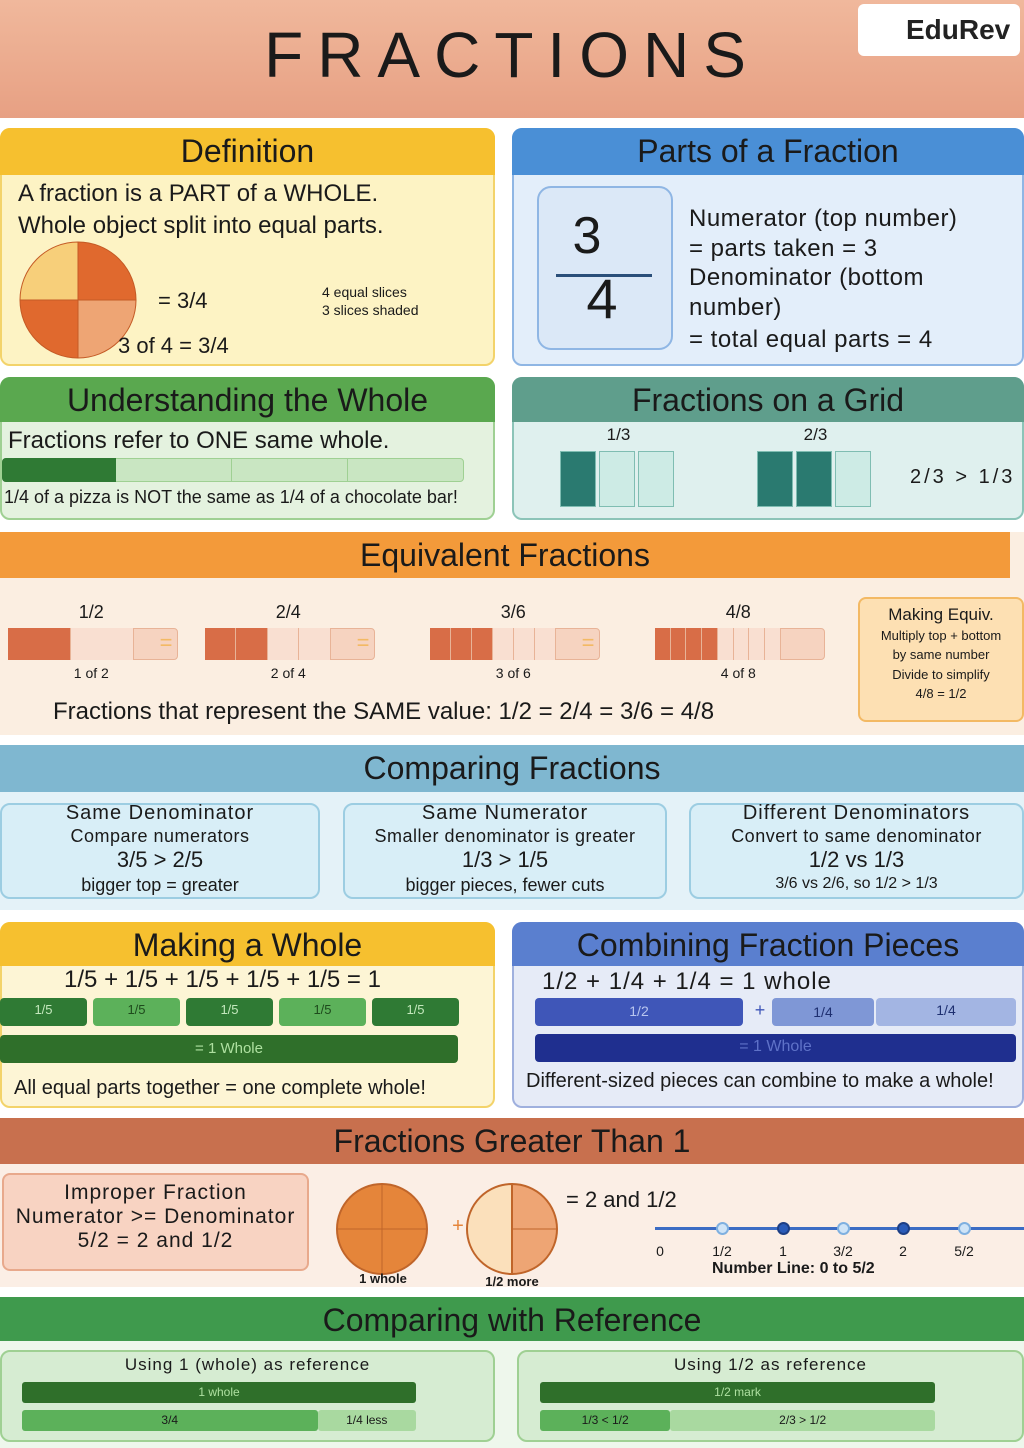 The image size is (1024, 1448). Describe the element at coordinates (941, 674) in the screenshot. I see `tip-text: Divide to simplify` at that location.